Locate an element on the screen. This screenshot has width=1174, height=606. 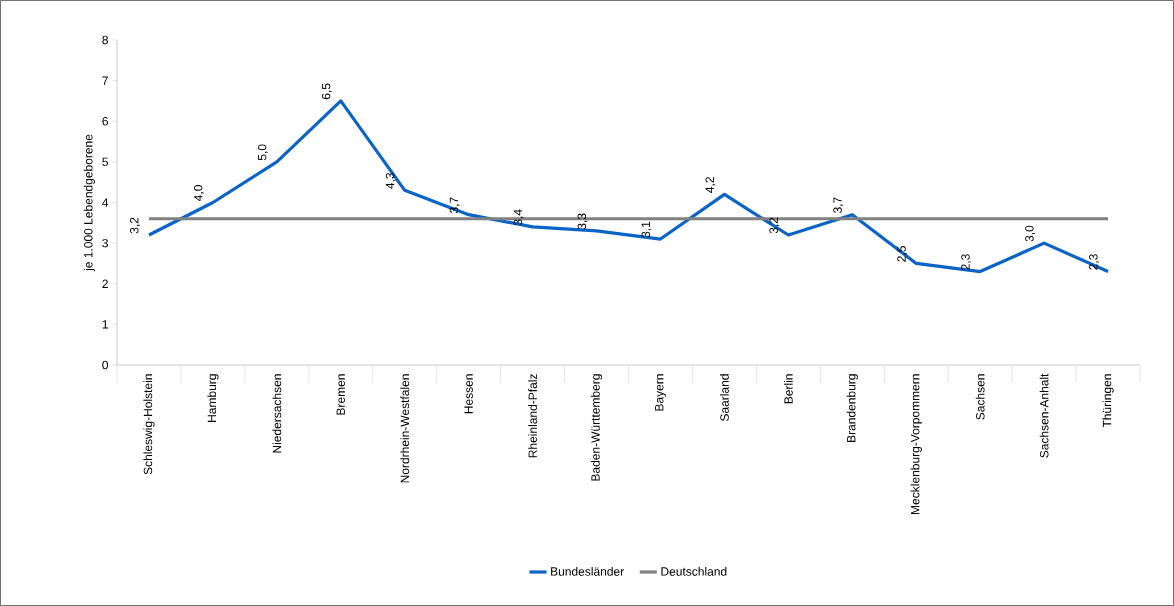
x-tick-label: Bayern is located at coordinates (660, 392).